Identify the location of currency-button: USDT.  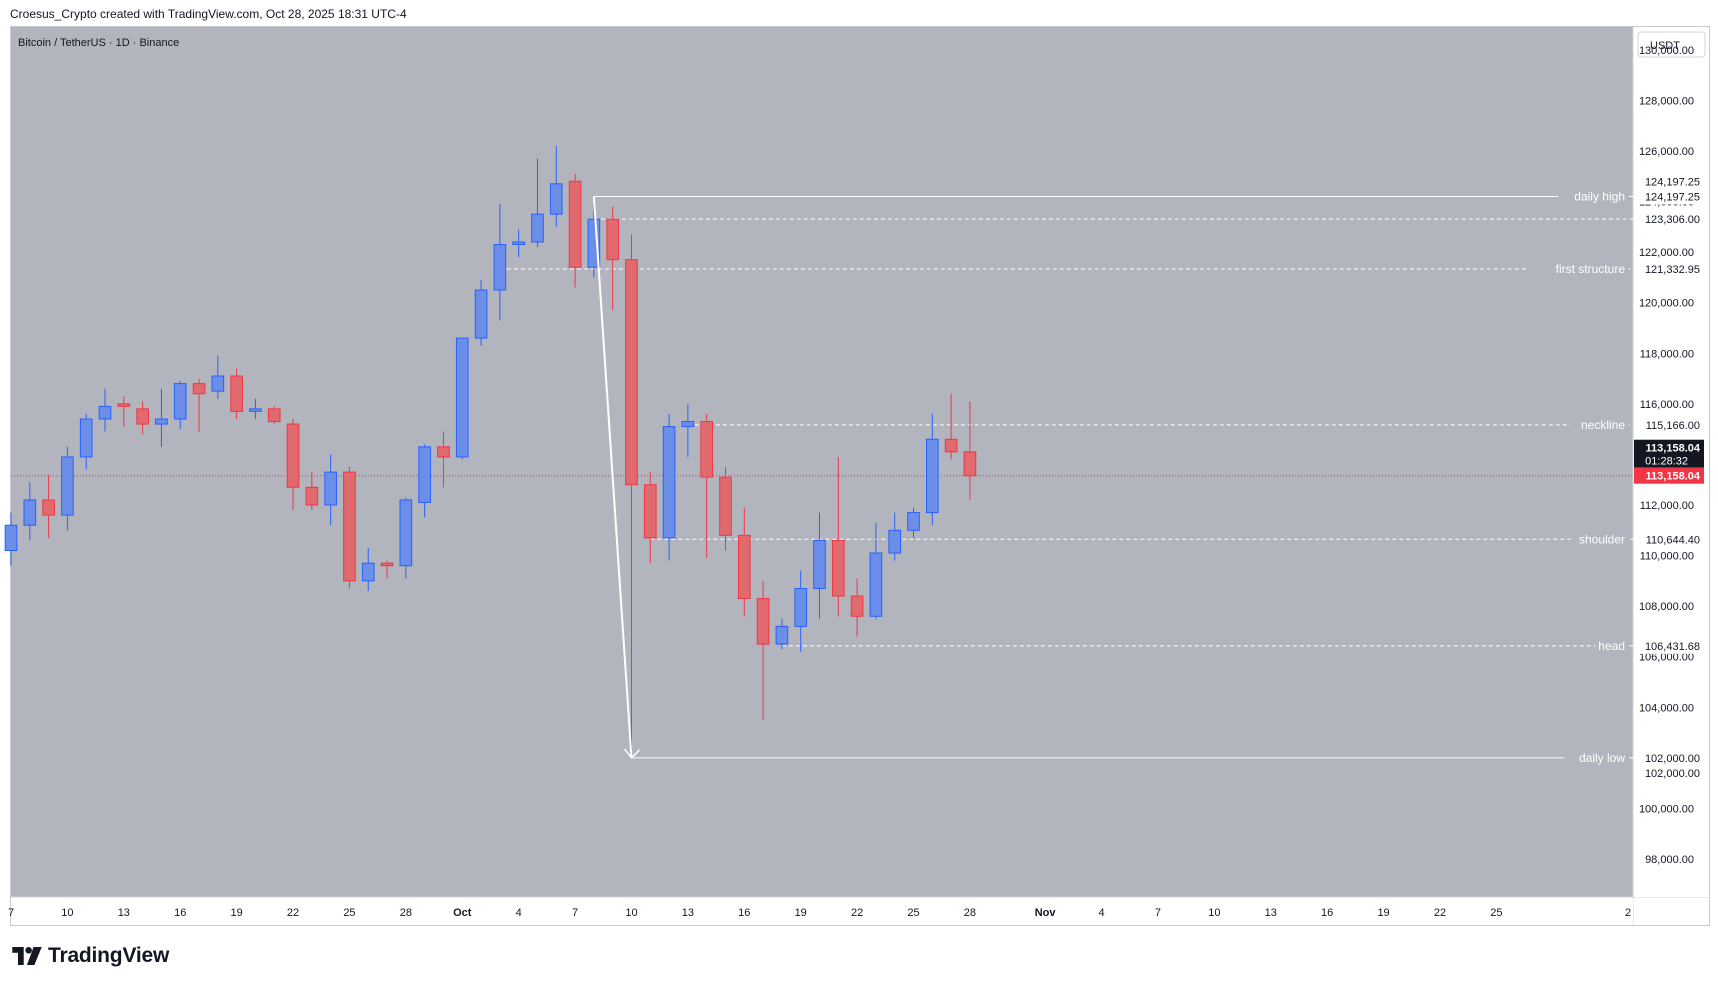
(1671, 44).